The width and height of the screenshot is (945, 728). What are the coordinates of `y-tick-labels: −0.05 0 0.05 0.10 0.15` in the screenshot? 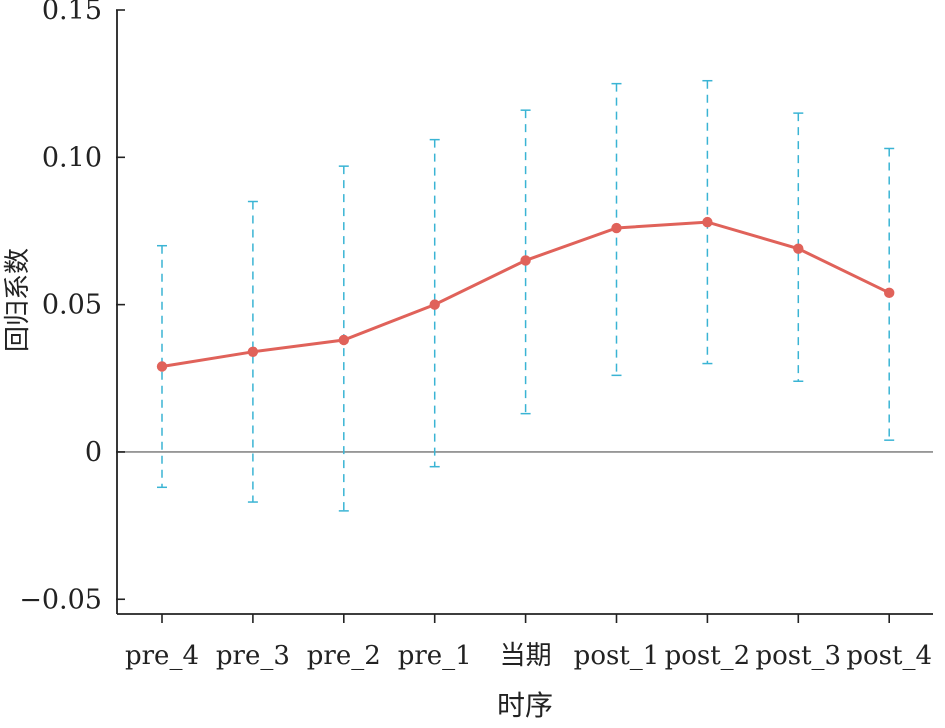 It's located at (60, 307).